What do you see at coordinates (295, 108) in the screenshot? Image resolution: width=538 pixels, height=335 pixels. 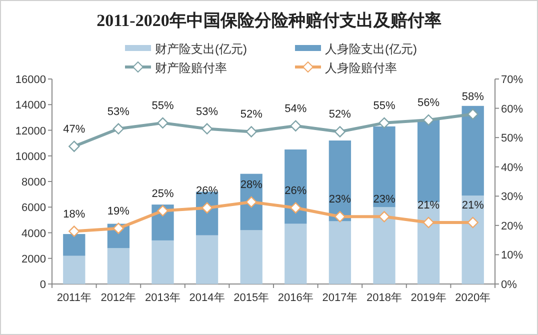 I see `data-label: 54%` at bounding box center [295, 108].